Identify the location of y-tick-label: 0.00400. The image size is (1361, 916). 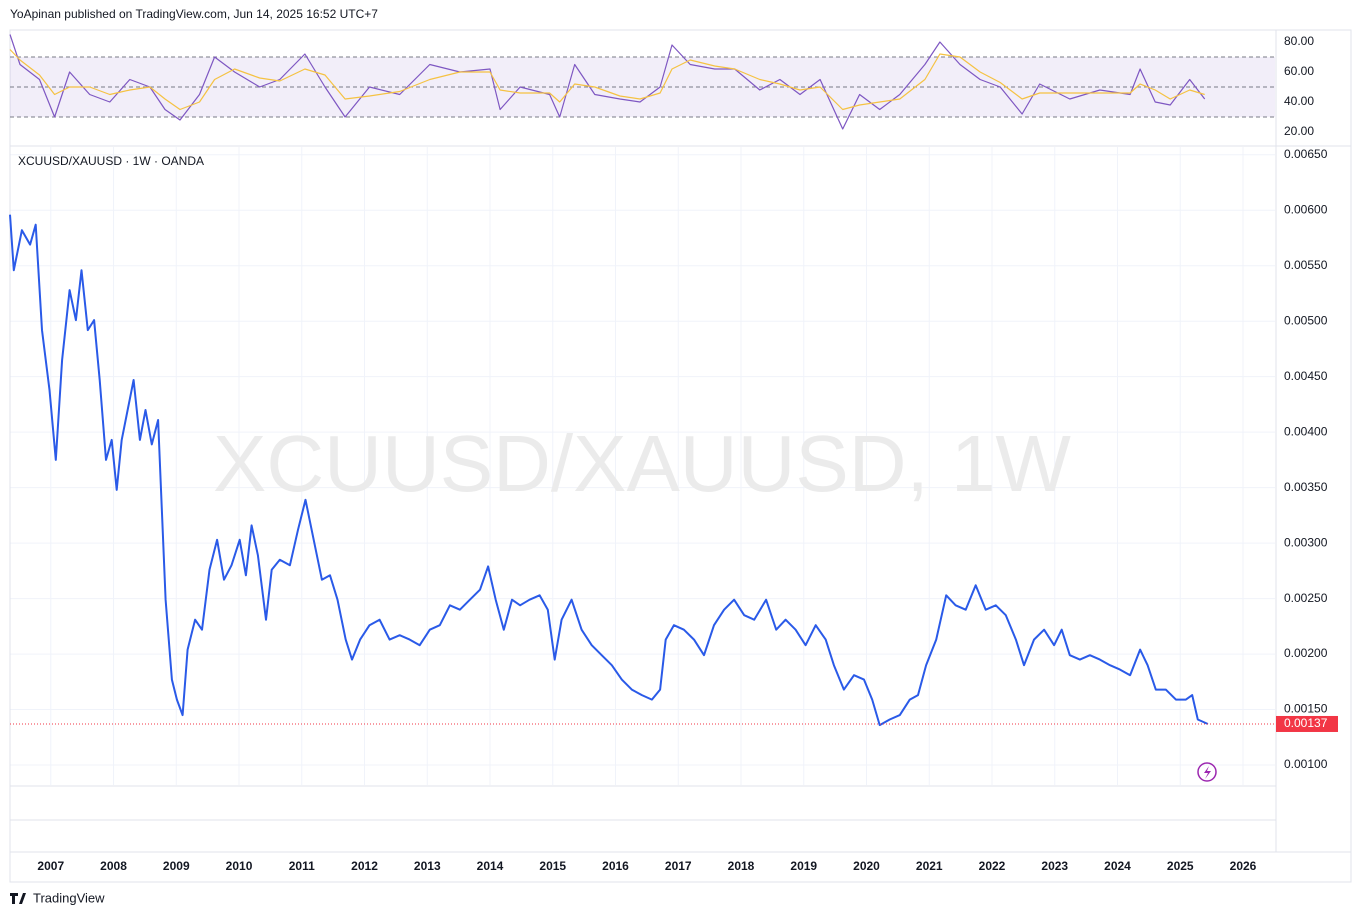
(1306, 431).